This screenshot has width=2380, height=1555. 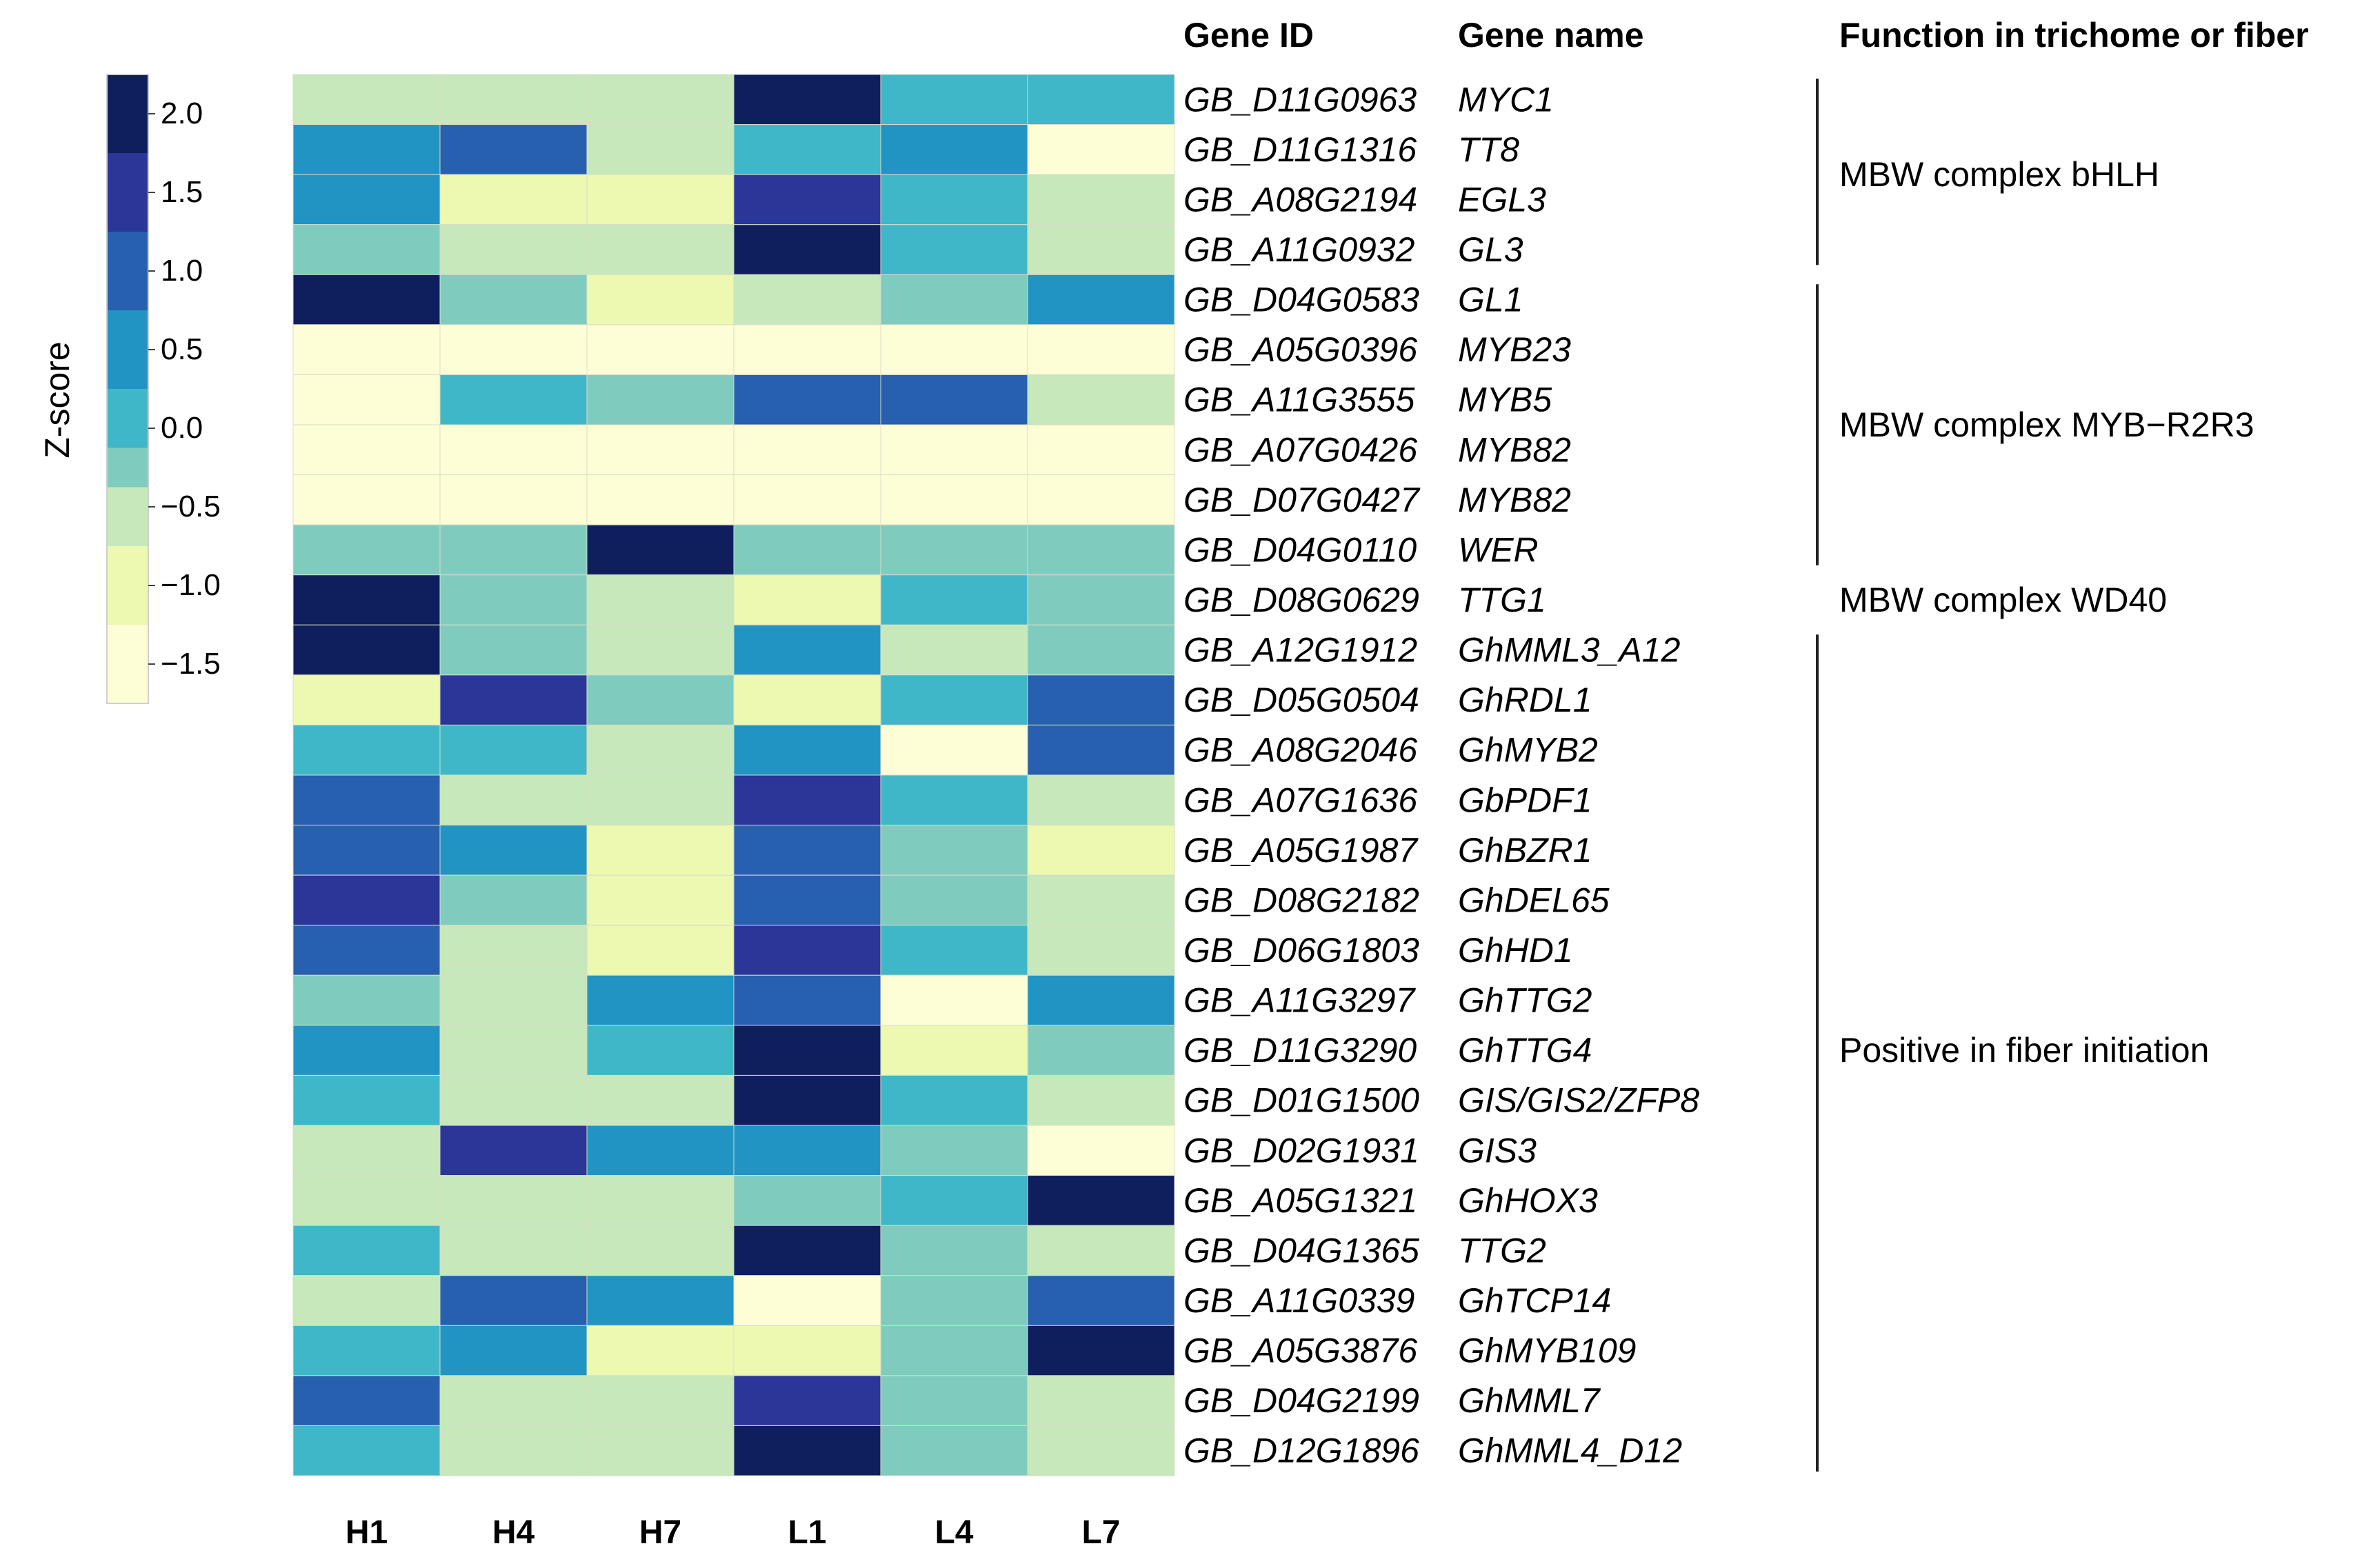 I want to click on group-label: MBW complex bHLH, so click(x=1999, y=174).